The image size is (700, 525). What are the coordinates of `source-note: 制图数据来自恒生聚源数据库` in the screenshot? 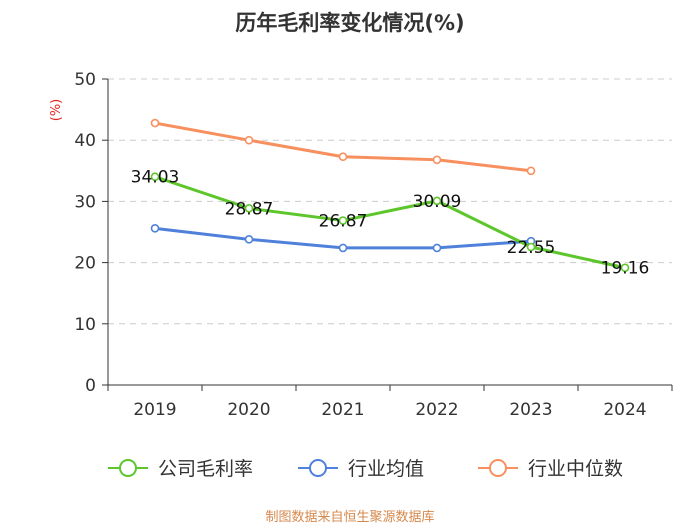 It's located at (350, 517).